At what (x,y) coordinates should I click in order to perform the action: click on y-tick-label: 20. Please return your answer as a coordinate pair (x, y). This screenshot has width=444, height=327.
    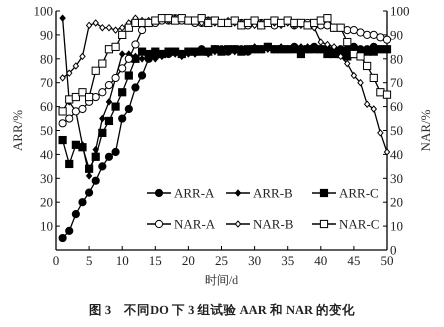
    Looking at the image, I should click on (46, 202).